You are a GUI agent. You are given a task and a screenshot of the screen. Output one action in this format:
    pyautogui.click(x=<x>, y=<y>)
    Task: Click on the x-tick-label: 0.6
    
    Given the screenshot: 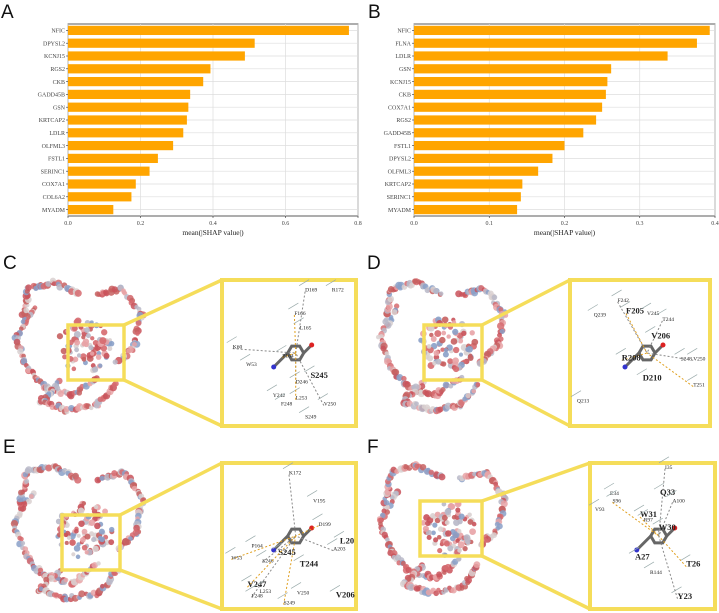 What is the action you would take?
    pyautogui.click(x=286, y=224)
    